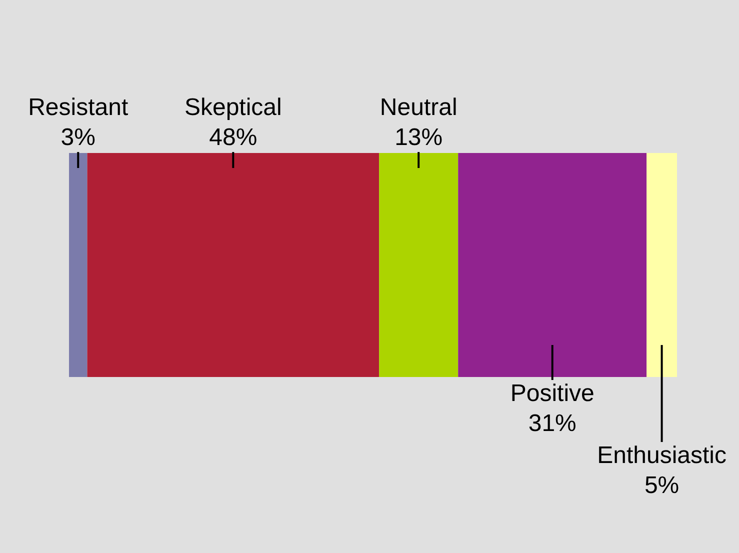 The width and height of the screenshot is (739, 553). Describe the element at coordinates (233, 107) in the screenshot. I see `series-label: Skeptical` at that location.